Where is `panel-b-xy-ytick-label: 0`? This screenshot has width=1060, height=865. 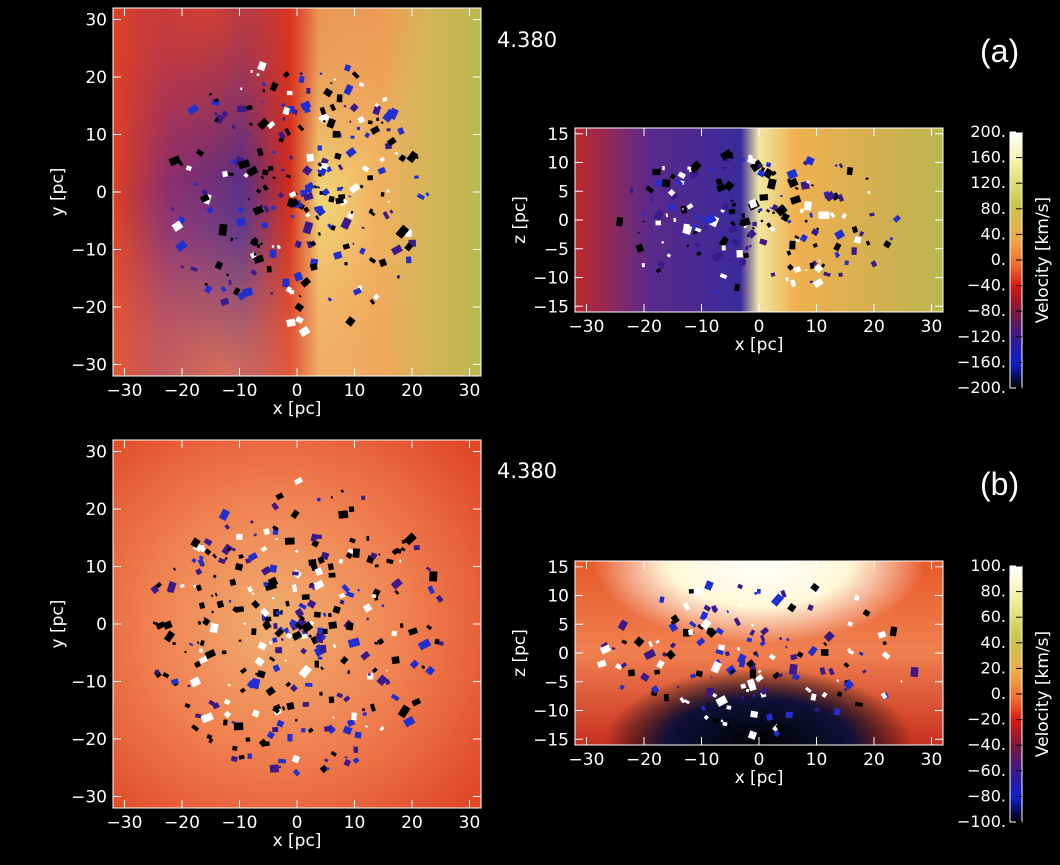
panel-b-xy-ytick-label: 0 is located at coordinates (101, 625).